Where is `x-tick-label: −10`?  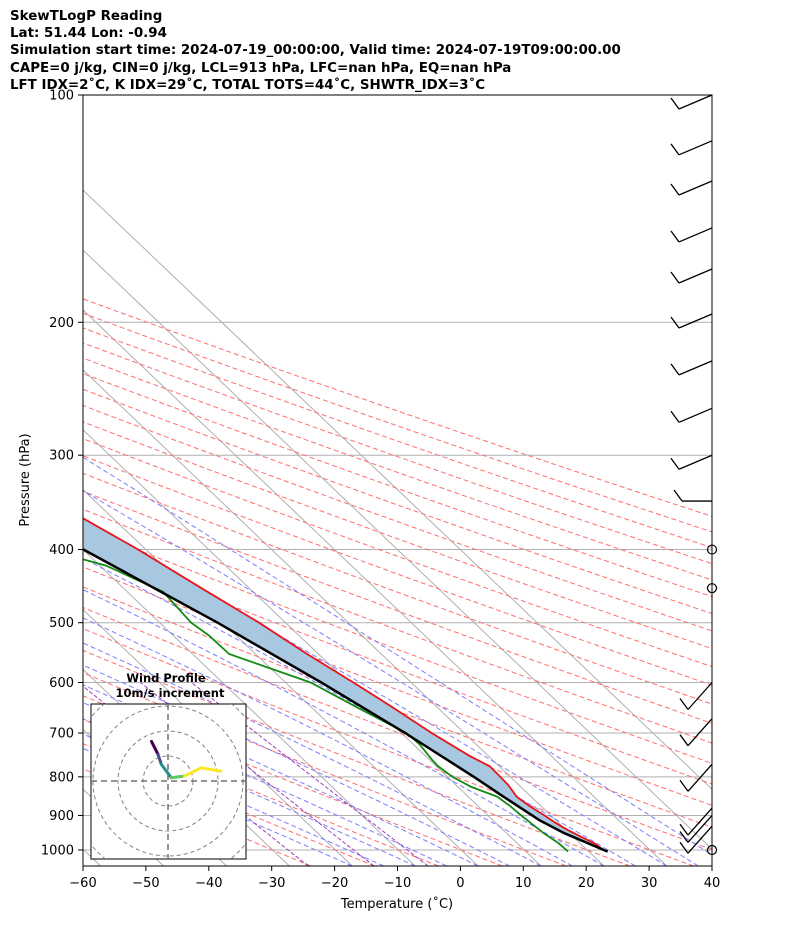 x-tick-label: −10 is located at coordinates (397, 883).